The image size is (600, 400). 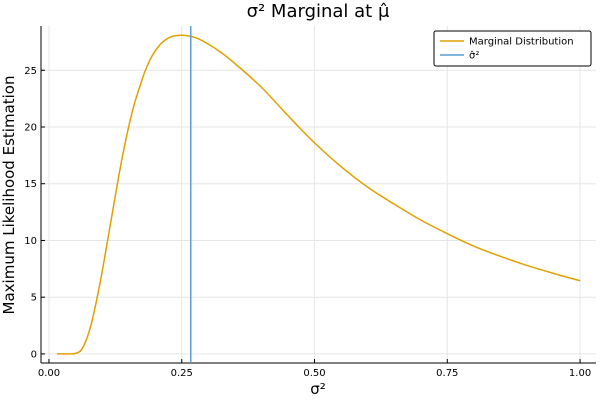 I want to click on y-tick-label: 5, so click(x=34, y=298).